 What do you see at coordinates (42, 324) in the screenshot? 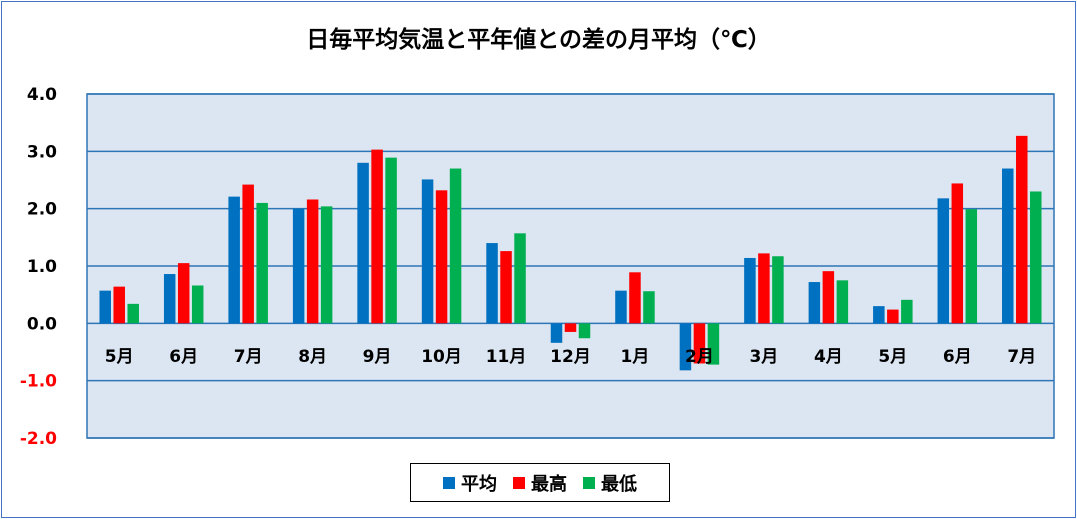
I see `y-tick-label: 0.0` at bounding box center [42, 324].